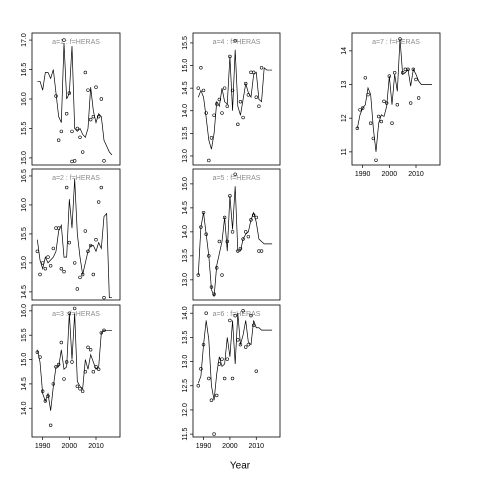 The height and width of the screenshot is (485, 480). I want to click on y-tick-label: 12, so click(344, 118).